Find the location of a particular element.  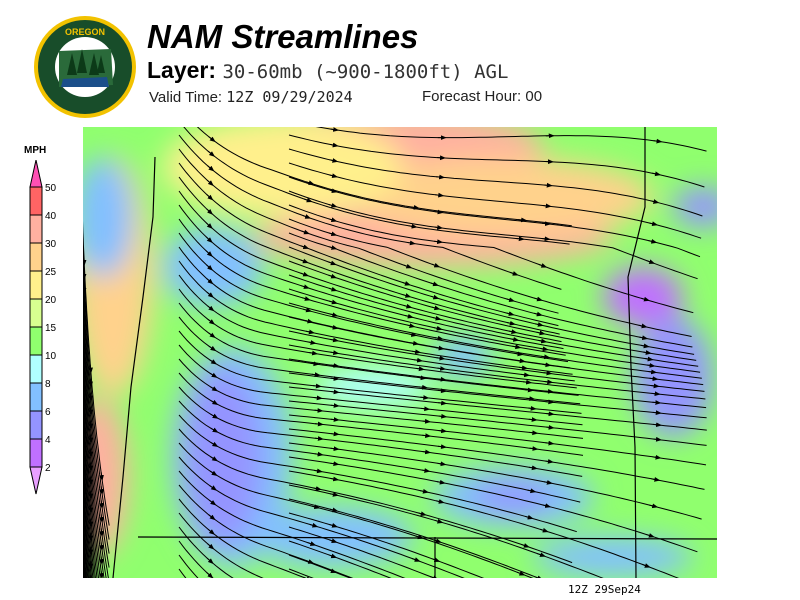

legend-label: 50 is located at coordinates (51, 188).